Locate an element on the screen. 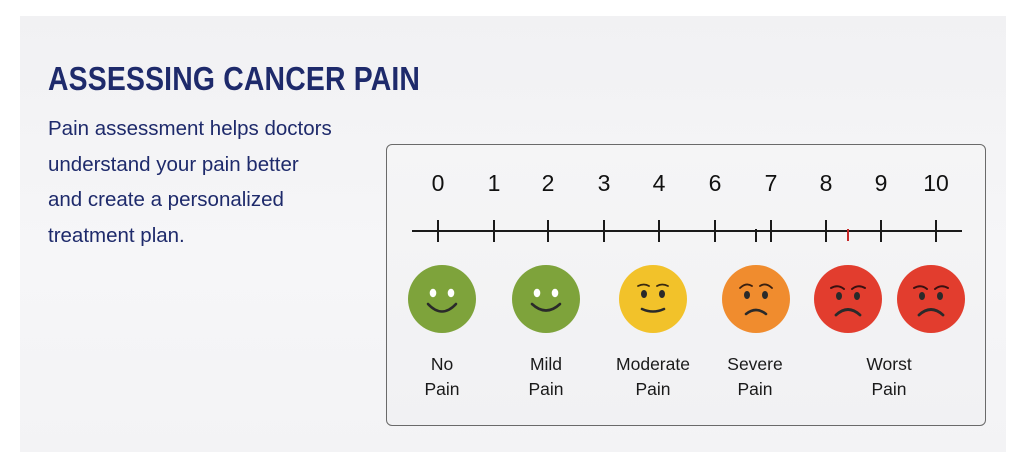 Image resolution: width=1024 pixels, height=467 pixels. scale-minor-tick is located at coordinates (756, 235).